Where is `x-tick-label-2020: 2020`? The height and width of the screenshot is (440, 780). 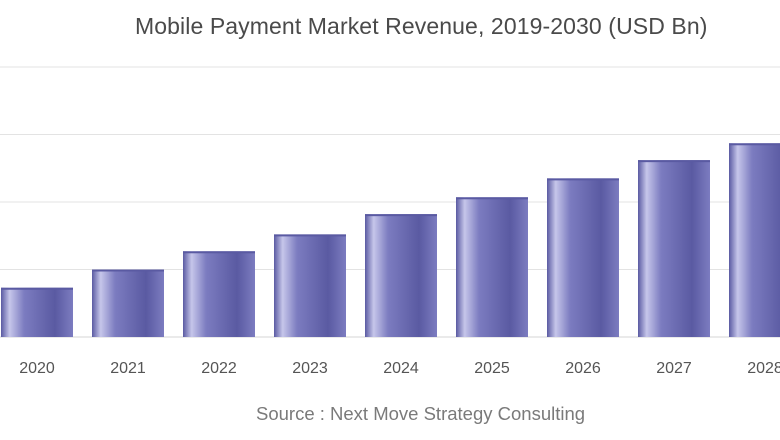 x-tick-label-2020: 2020 is located at coordinates (37, 368).